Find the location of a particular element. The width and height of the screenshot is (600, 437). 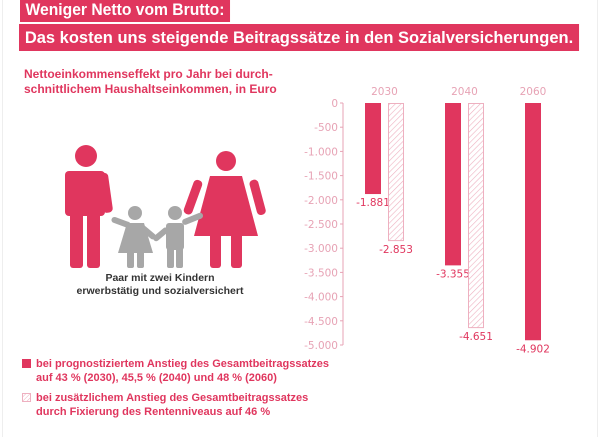

y-tick-label: -4.500 is located at coordinates (321, 322).